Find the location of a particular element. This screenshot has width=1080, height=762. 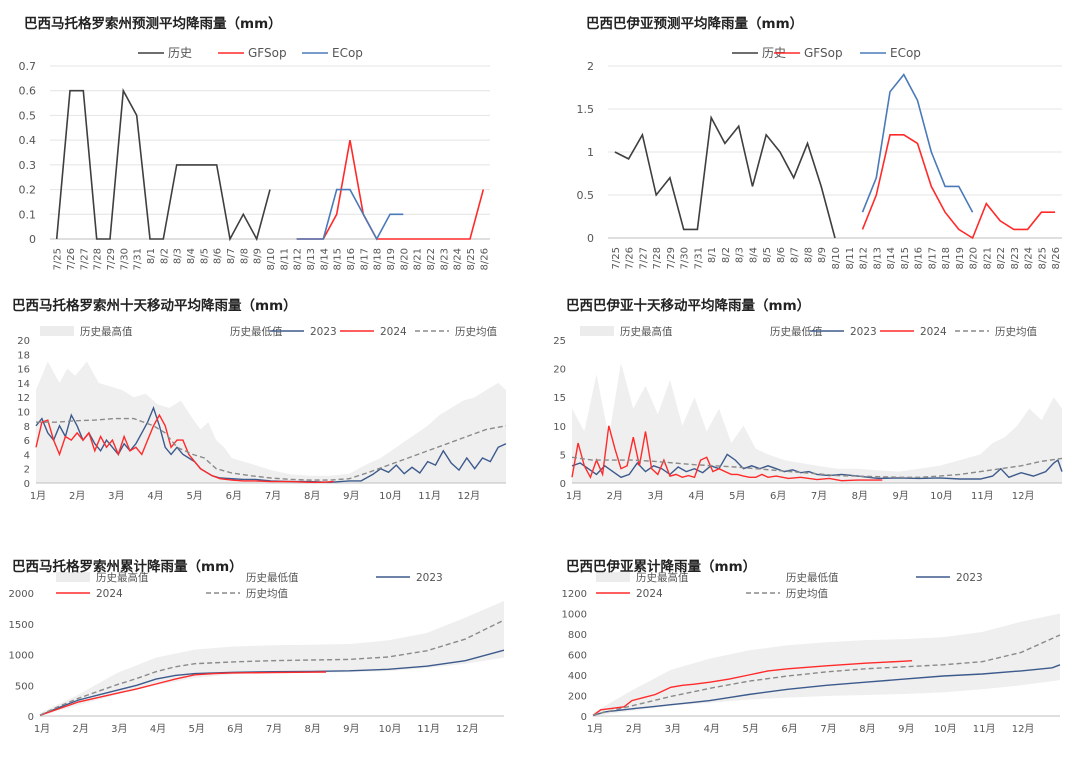

x-tick-label: 7/25 is located at coordinates (58, 259).